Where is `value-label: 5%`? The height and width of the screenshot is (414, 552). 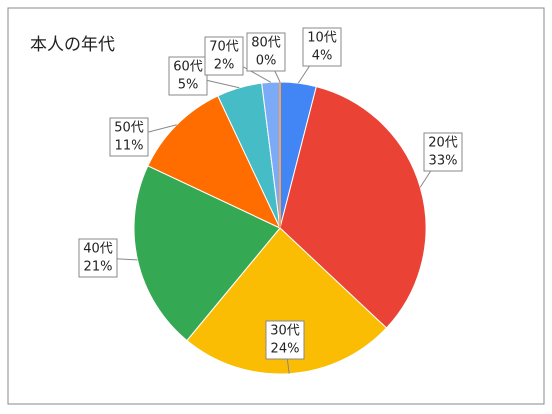 value-label: 5% is located at coordinates (188, 85).